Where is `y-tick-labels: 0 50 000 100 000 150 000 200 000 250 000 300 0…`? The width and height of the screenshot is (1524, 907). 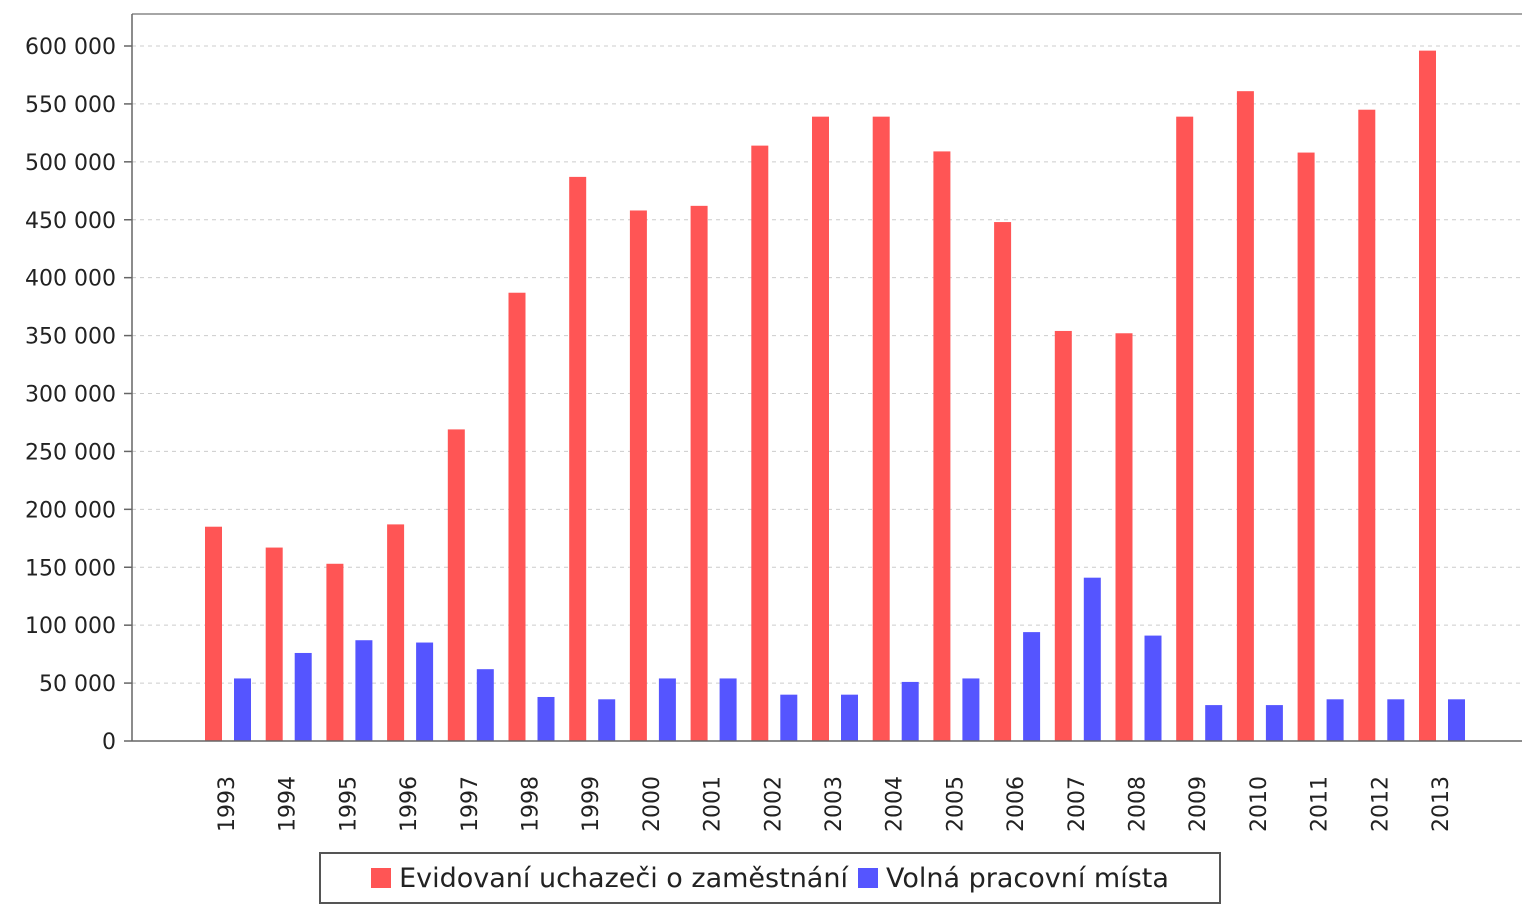
y-tick-labels: 0 50 000 100 000 150 000 200 000 250 000 300 0… is located at coordinates (70, 395).